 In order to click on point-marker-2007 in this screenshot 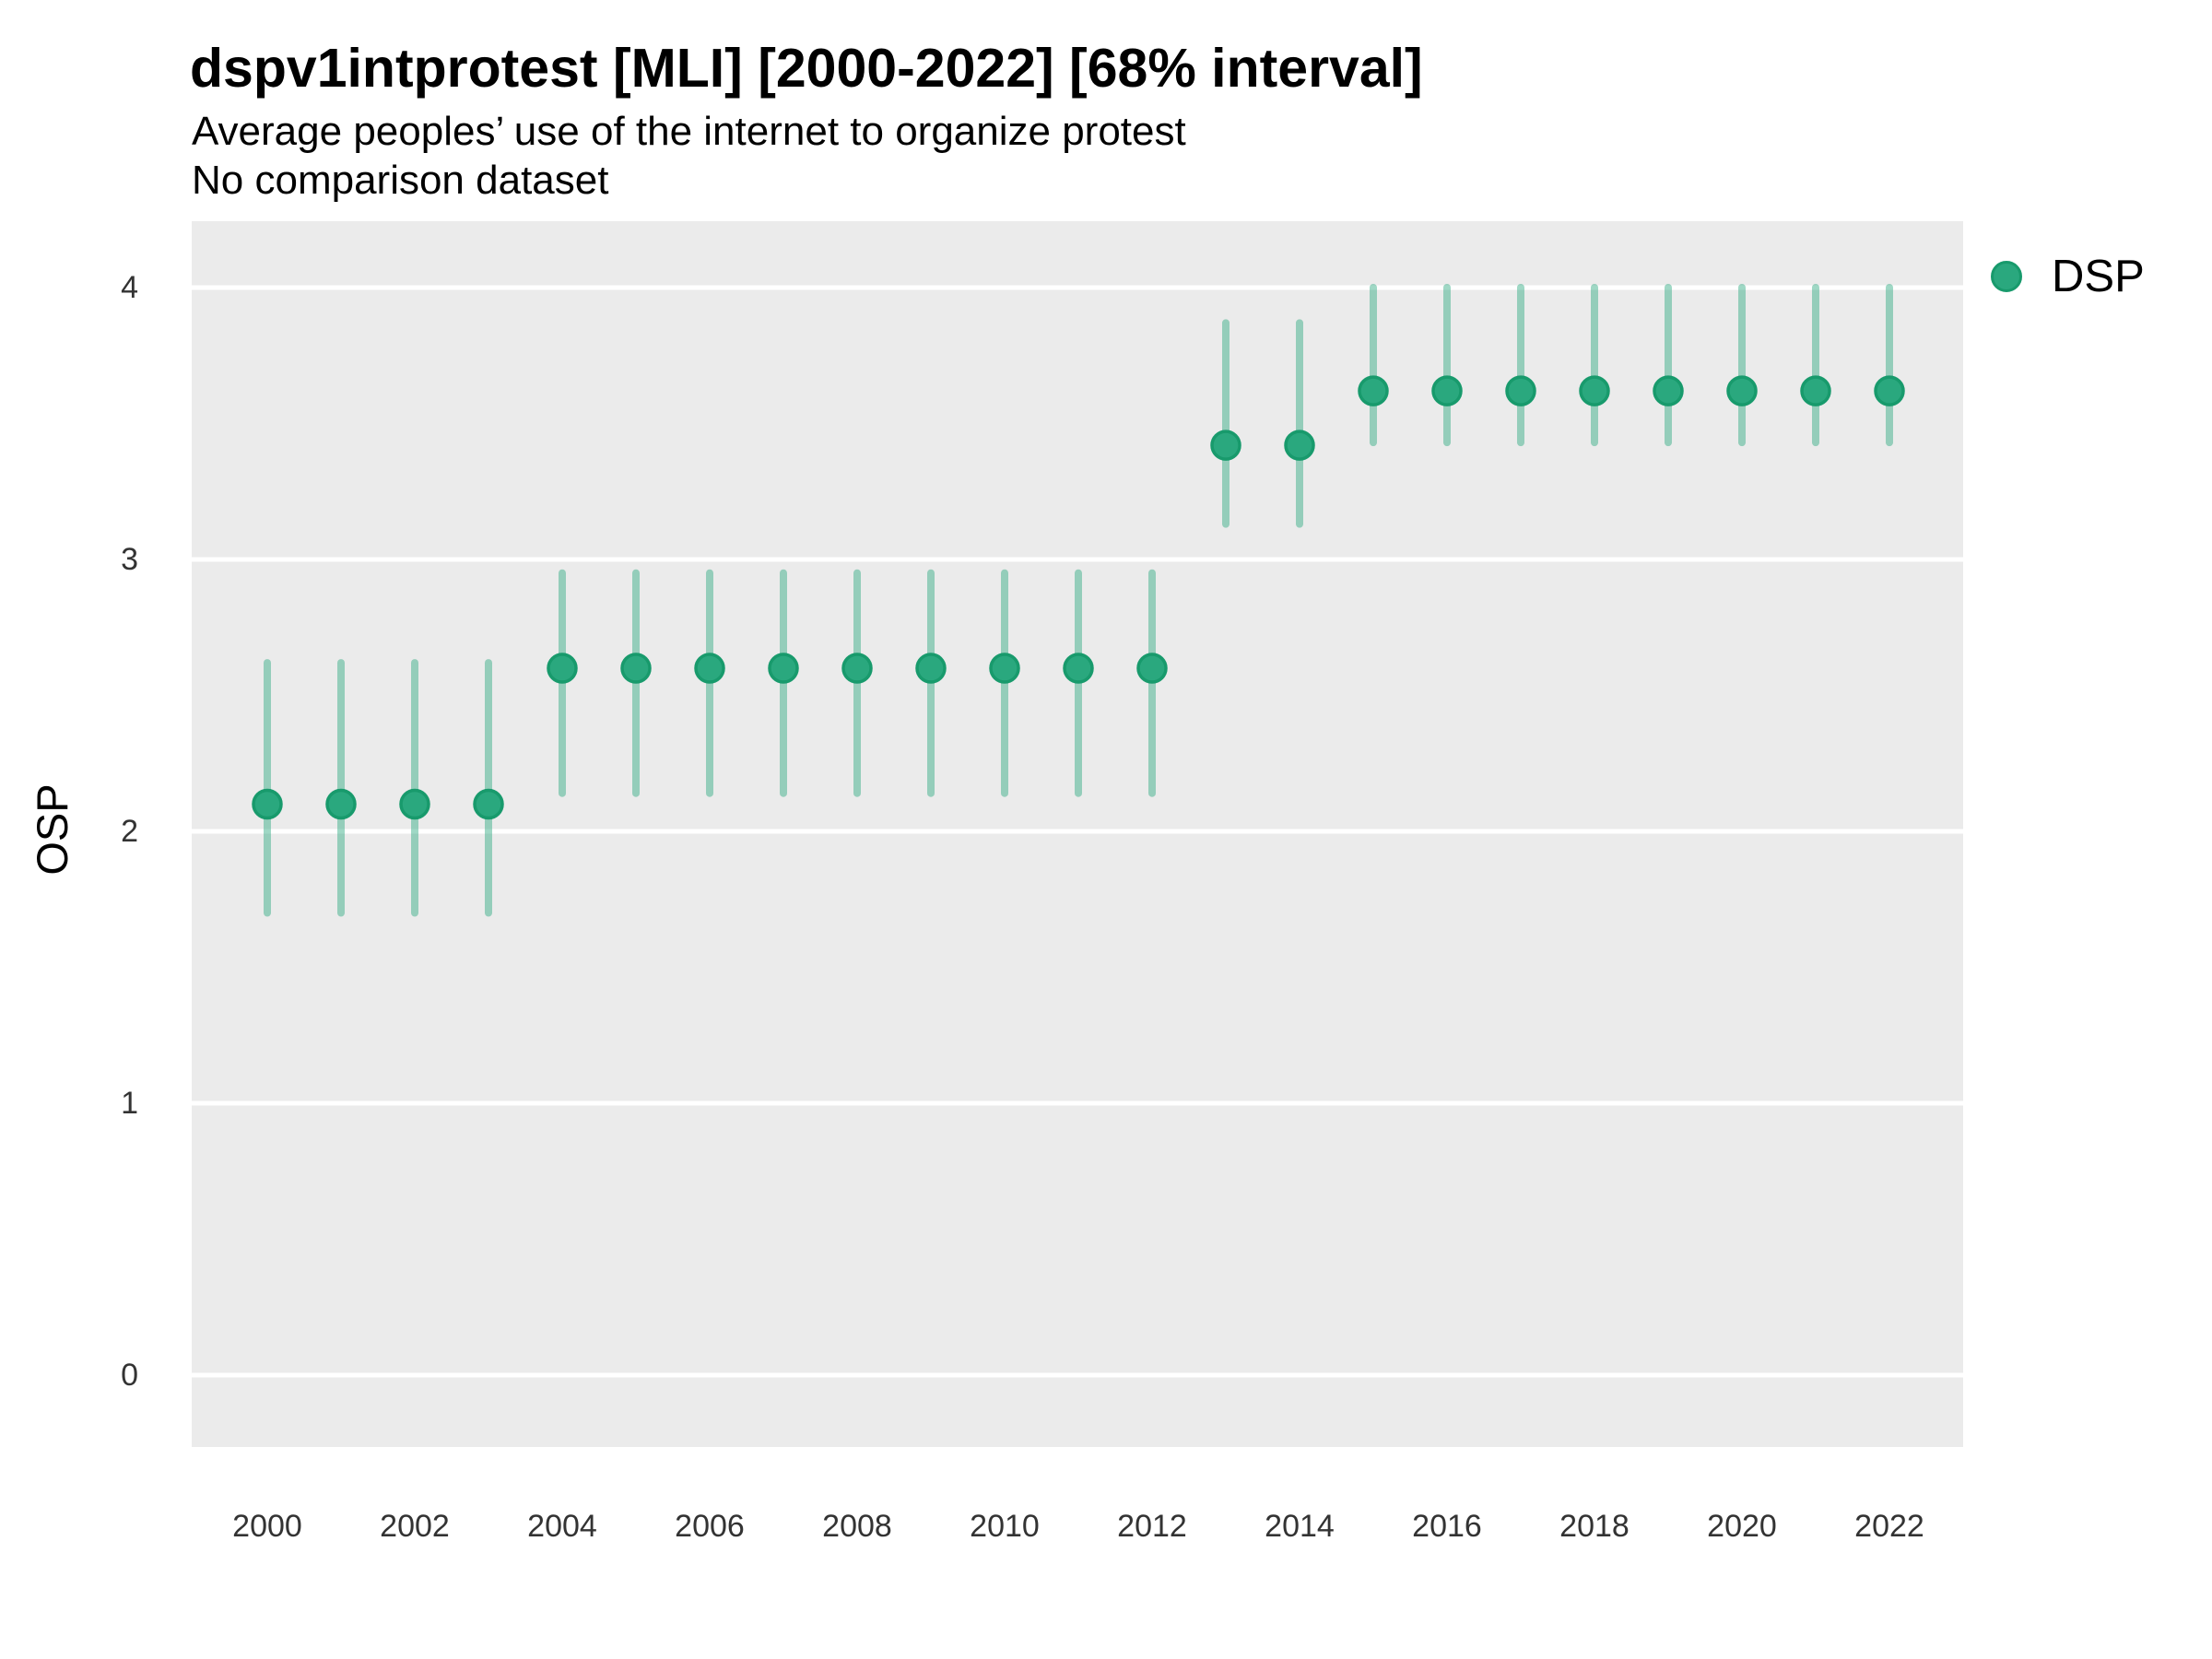, I will do `click(783, 668)`.